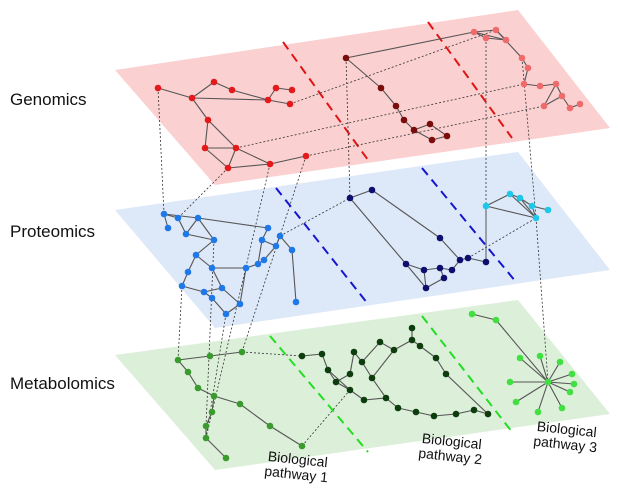 Image resolution: width=618 pixels, height=494 pixels. What do you see at coordinates (208, 120) in the screenshot?
I see `genomics-node-g9` at bounding box center [208, 120].